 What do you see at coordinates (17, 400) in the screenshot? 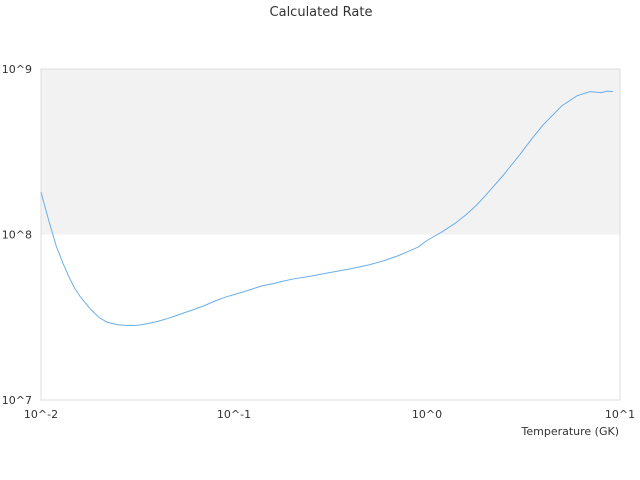
I see `y-tick-label: 10^7` at bounding box center [17, 400].